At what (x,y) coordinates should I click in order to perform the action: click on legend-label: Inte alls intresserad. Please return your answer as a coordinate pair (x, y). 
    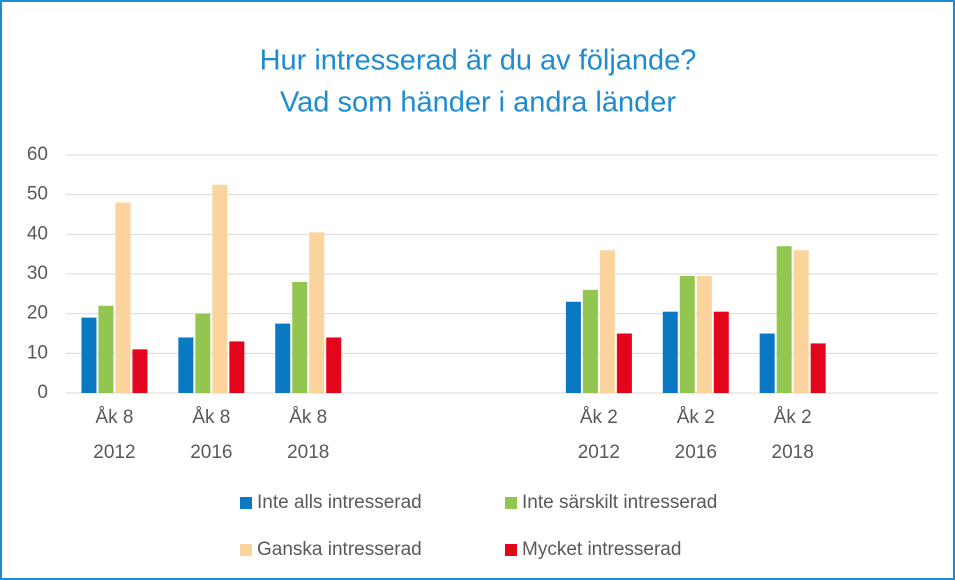
    Looking at the image, I should click on (339, 502).